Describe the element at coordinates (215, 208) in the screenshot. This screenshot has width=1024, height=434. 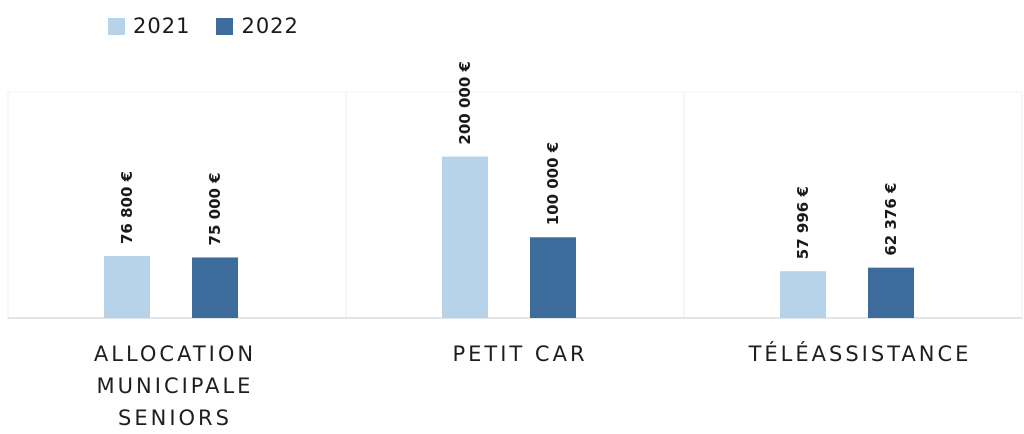
I see `value-label-2022-0: 75 000 €` at that location.